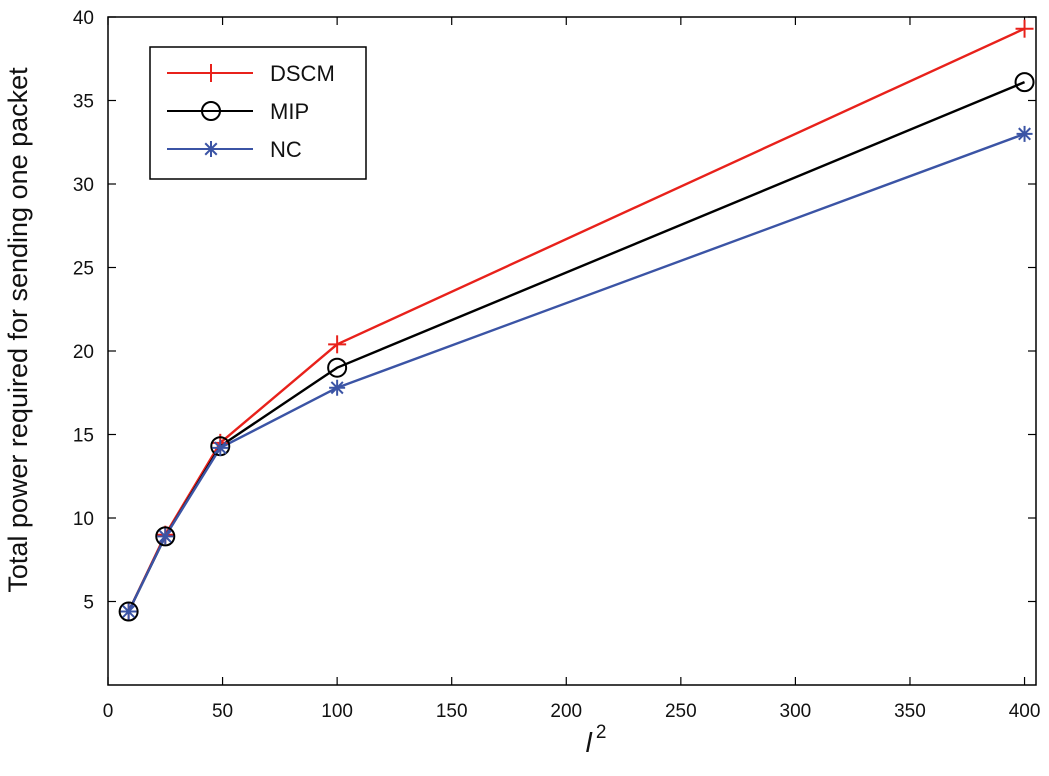 The height and width of the screenshot is (776, 1049). Describe the element at coordinates (83, 18) in the screenshot. I see `y-tick-label: 40` at that location.